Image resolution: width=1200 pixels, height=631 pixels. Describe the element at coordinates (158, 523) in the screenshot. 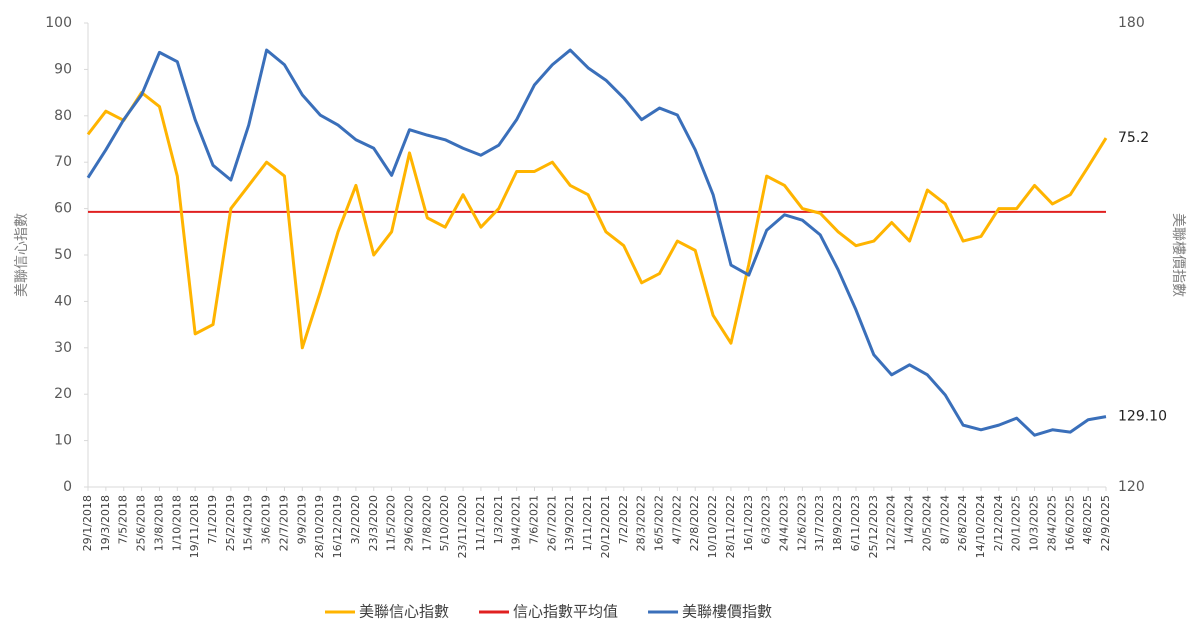

I see `x-tick-label: 13/8/2018` at that location.